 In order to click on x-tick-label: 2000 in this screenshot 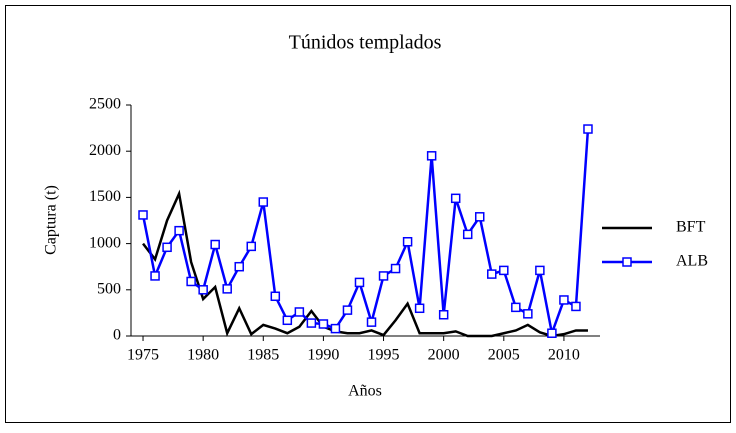, I will do `click(444, 355)`.